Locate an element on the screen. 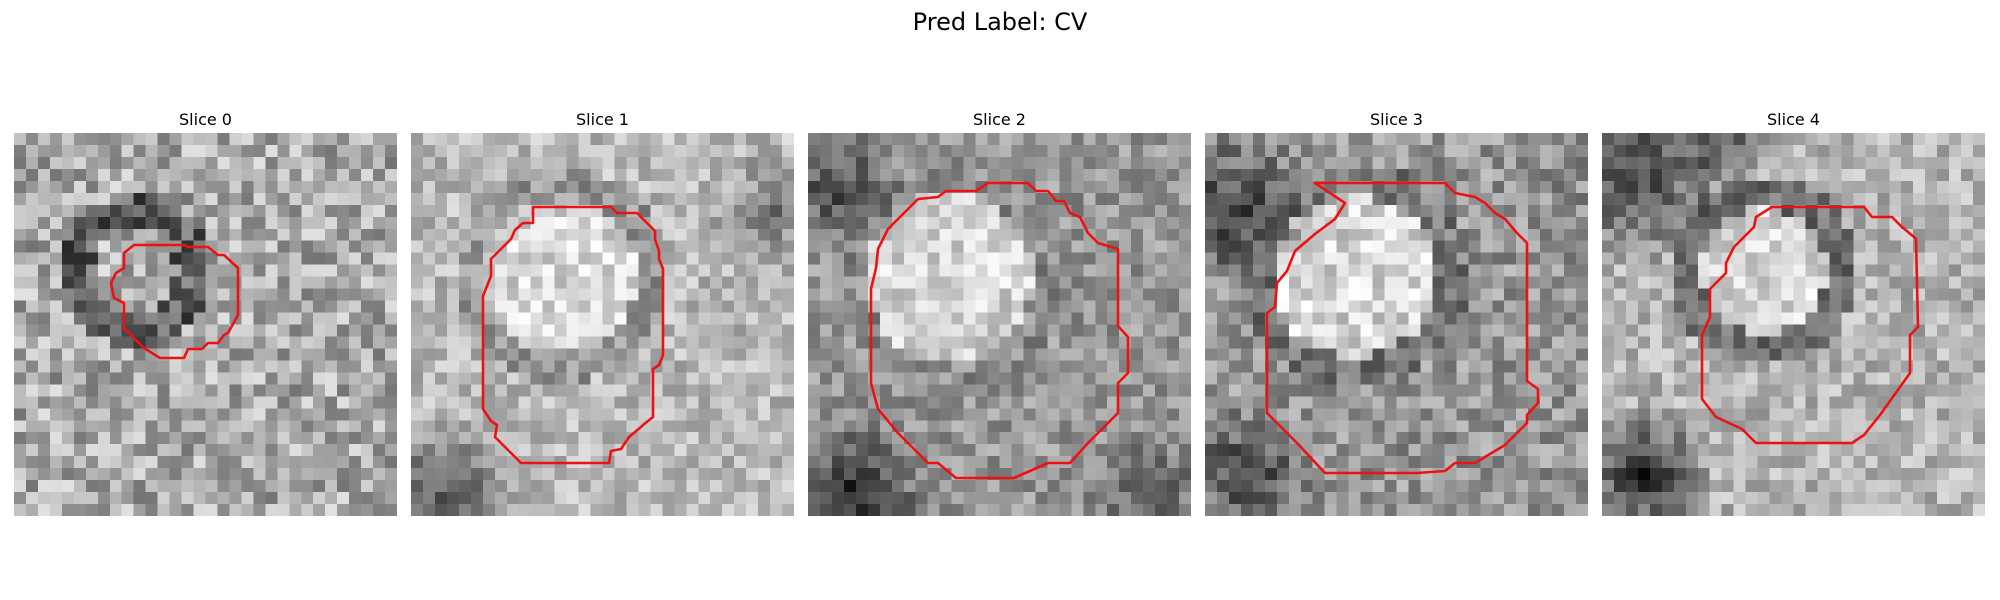 Image resolution: width=2000 pixels, height=600 pixels. slice-title-3: Slice 3 is located at coordinates (1396, 119).